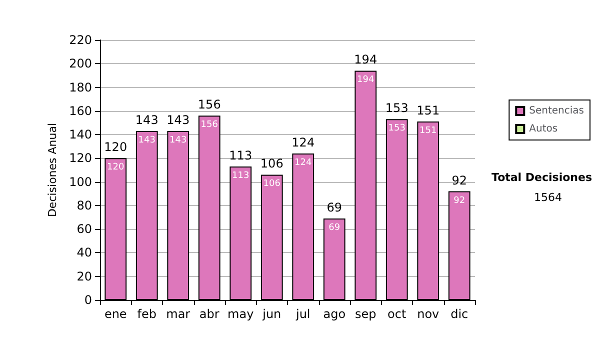 The width and height of the screenshot is (600, 340). I want to click on x-tick-label: abr, so click(209, 314).